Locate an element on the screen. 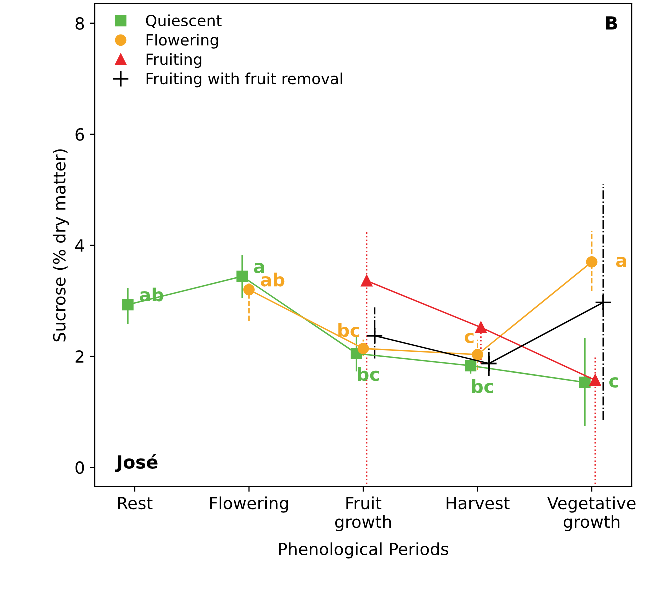 Image resolution: width=652 pixels, height=598 pixels. y-tick-label: 4 is located at coordinates (79, 246).